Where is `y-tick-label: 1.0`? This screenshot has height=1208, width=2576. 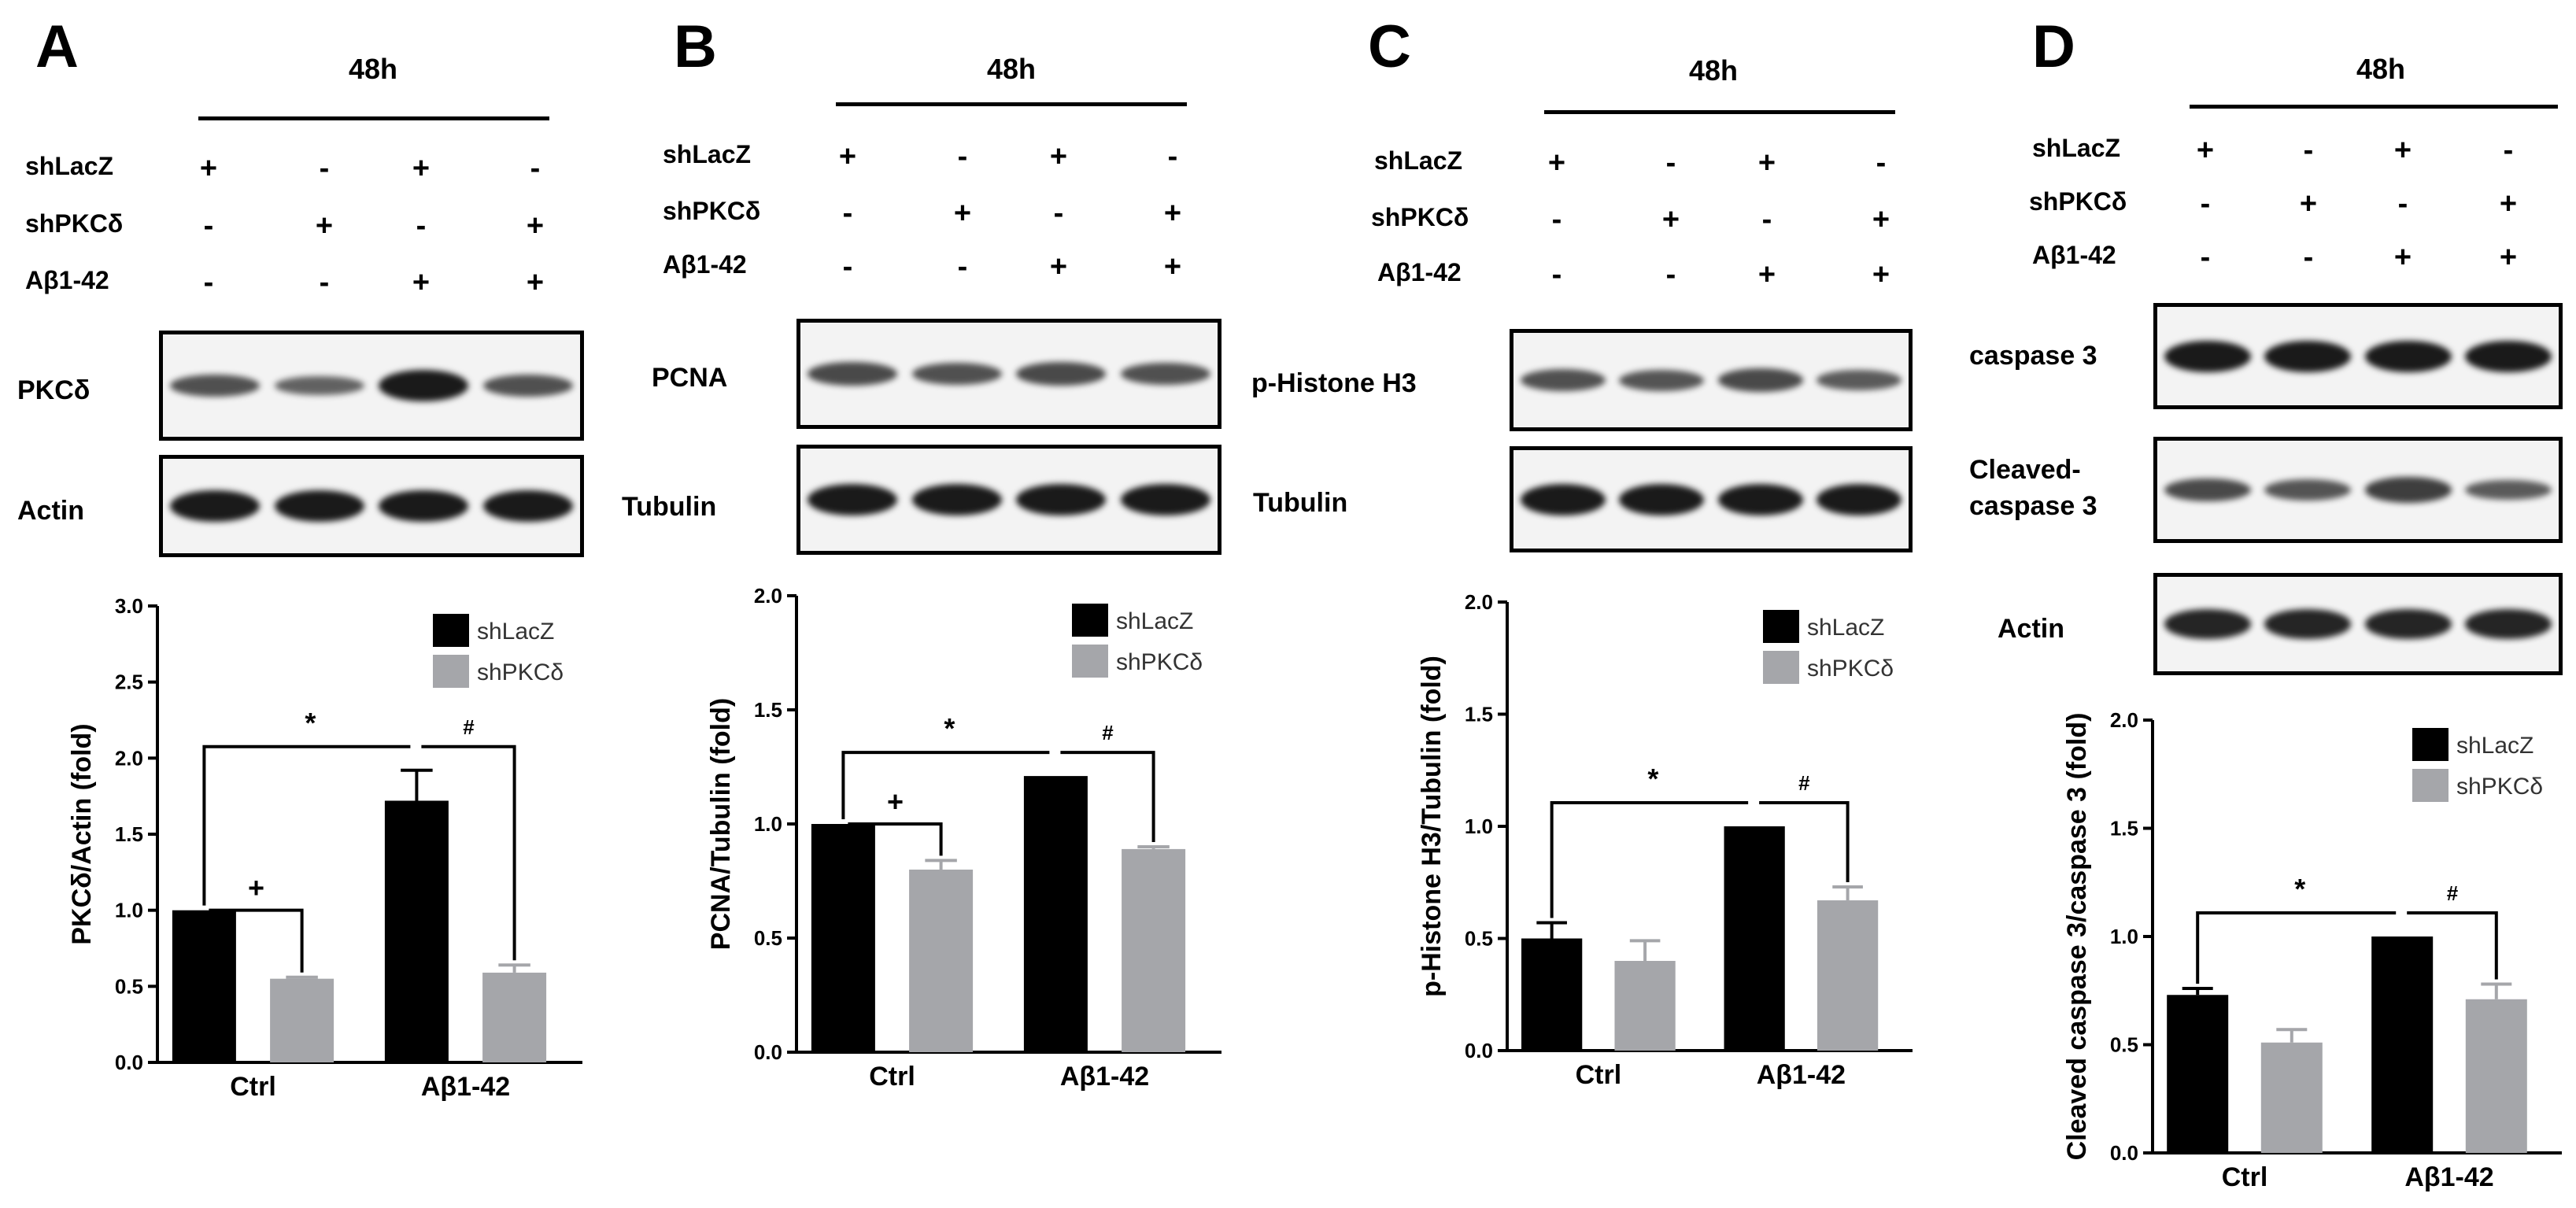 y-tick-label: 1.0 is located at coordinates (129, 911).